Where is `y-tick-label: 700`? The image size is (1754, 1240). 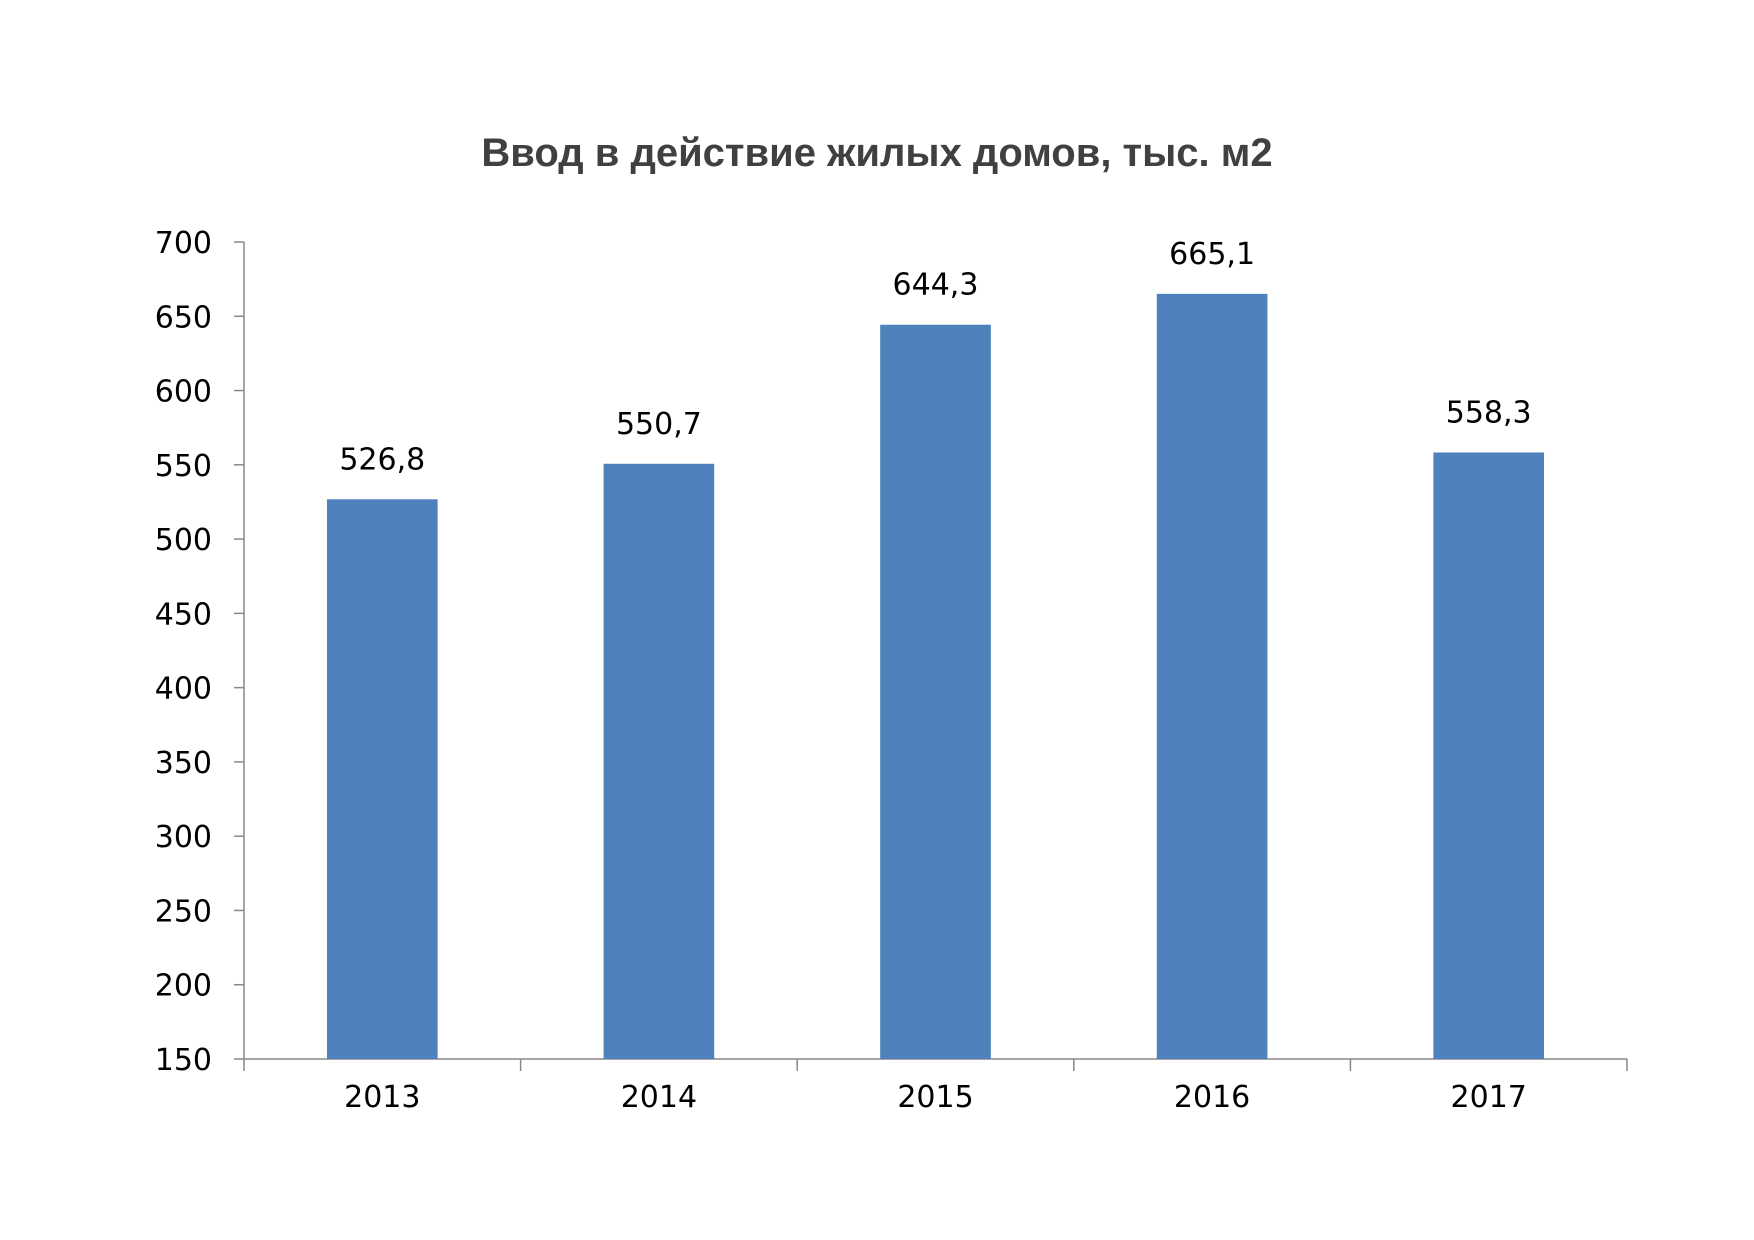
y-tick-label: 700 is located at coordinates (183, 243).